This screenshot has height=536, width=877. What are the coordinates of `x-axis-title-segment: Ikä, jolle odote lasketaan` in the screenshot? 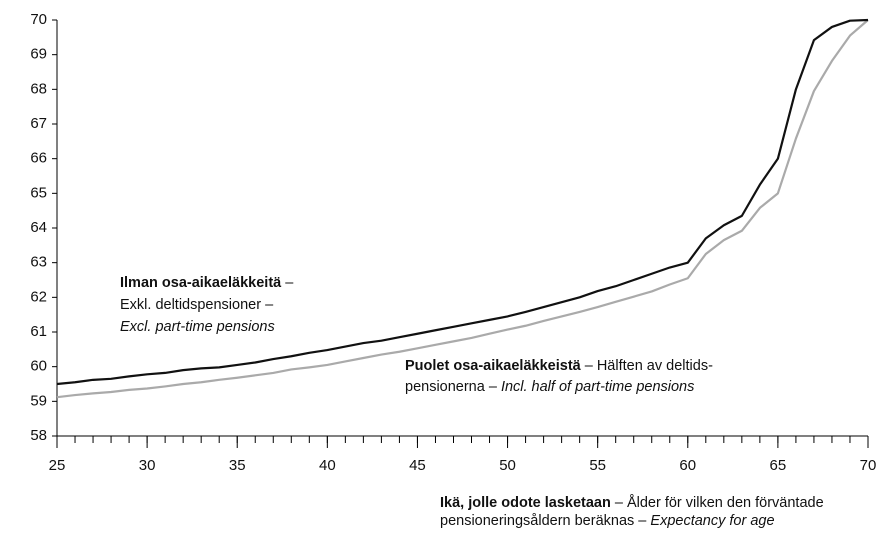 It's located at (525, 503).